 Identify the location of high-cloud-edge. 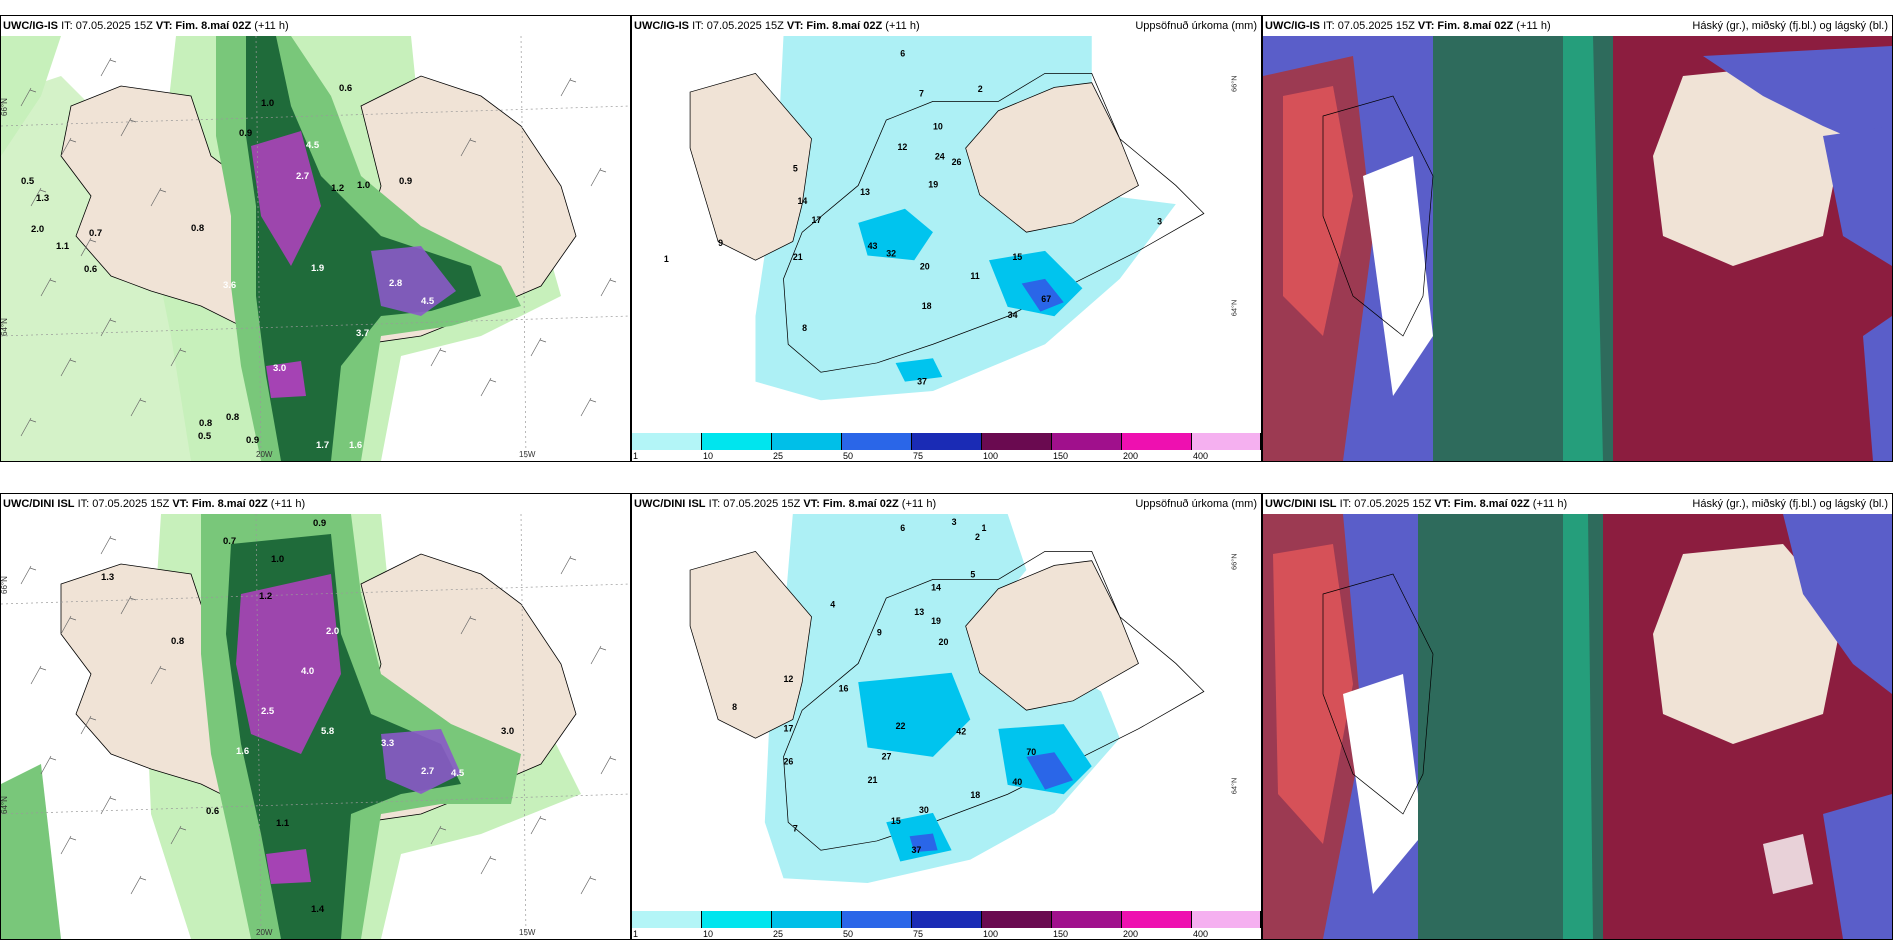
(1578, 726).